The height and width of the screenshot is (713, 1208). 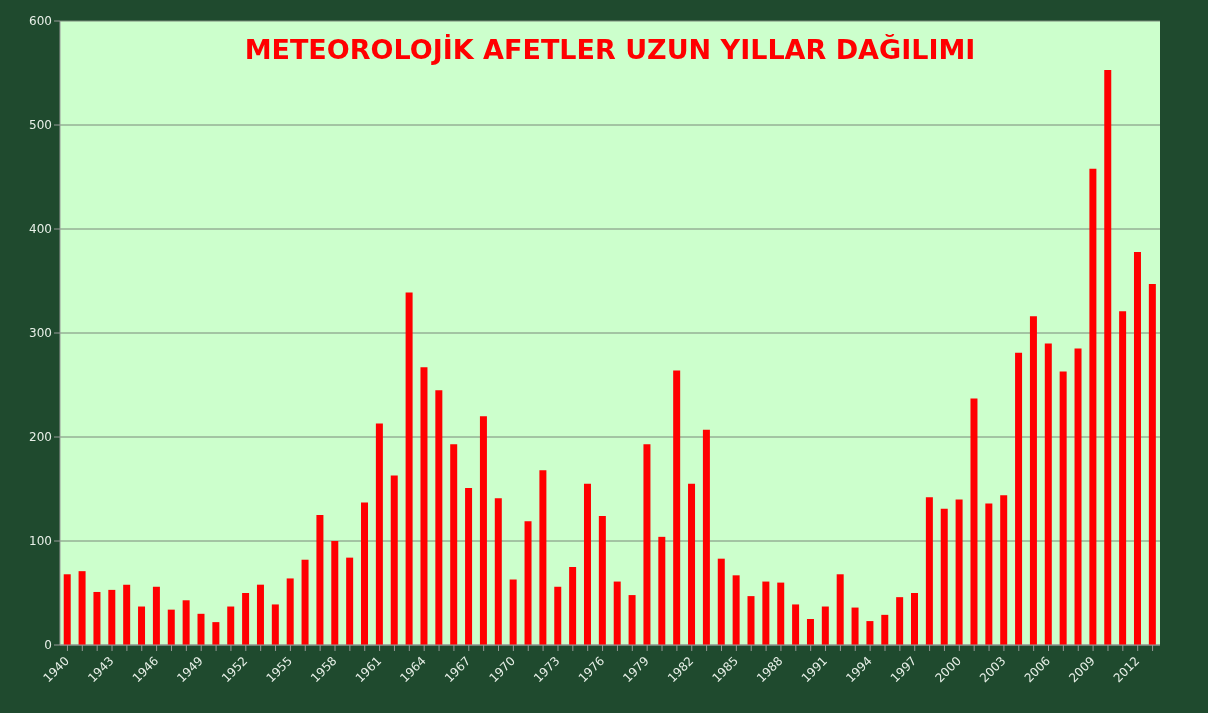 What do you see at coordinates (40, 21) in the screenshot?
I see `y-tick-label: 600` at bounding box center [40, 21].